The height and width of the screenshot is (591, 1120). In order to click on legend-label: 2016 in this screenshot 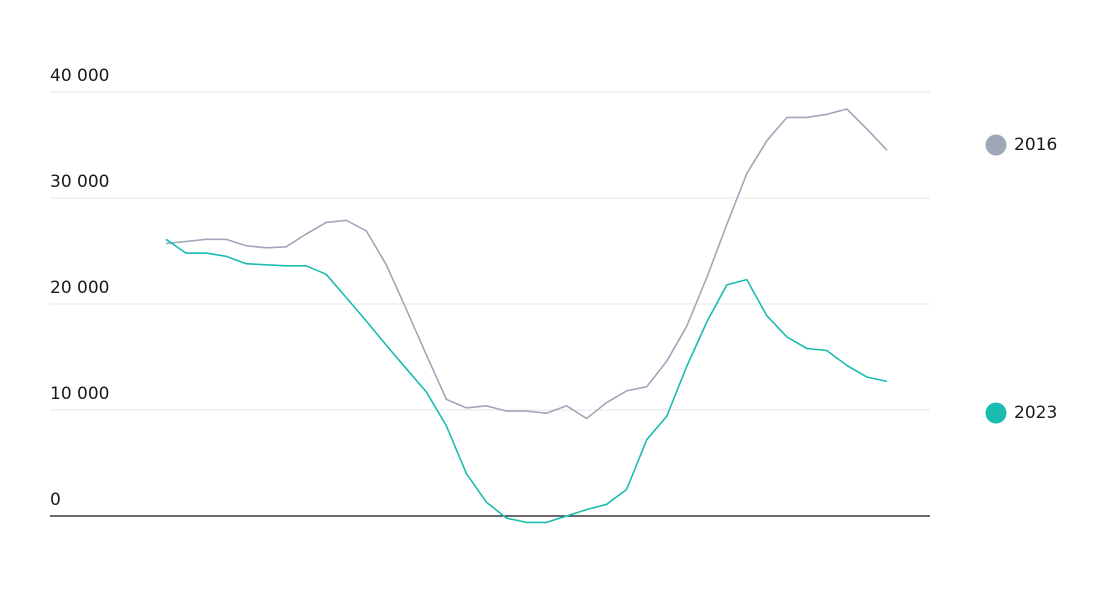, I will do `click(1035, 145)`.